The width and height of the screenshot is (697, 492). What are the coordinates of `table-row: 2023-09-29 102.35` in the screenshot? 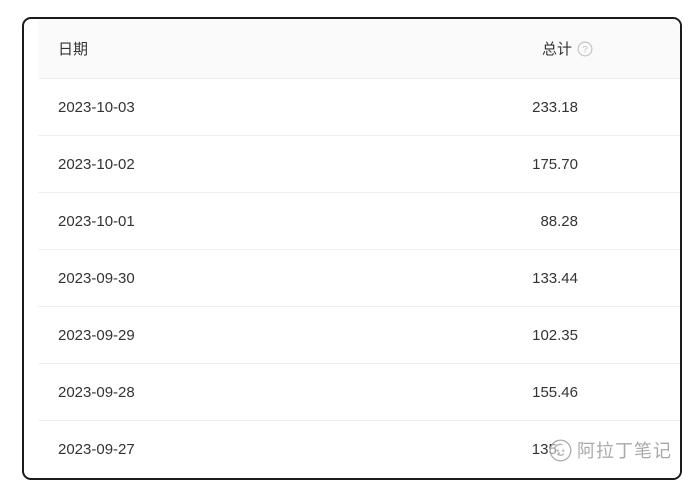 It's located at (359, 335).